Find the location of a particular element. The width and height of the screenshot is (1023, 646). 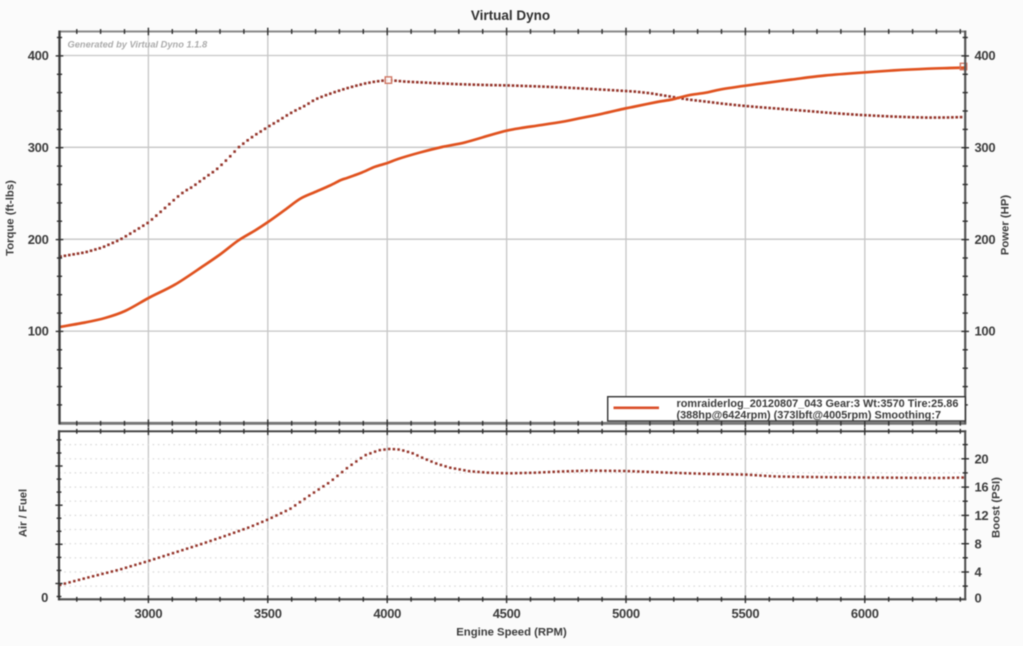

svg-text: Power (HP) is located at coordinates (1006, 225).